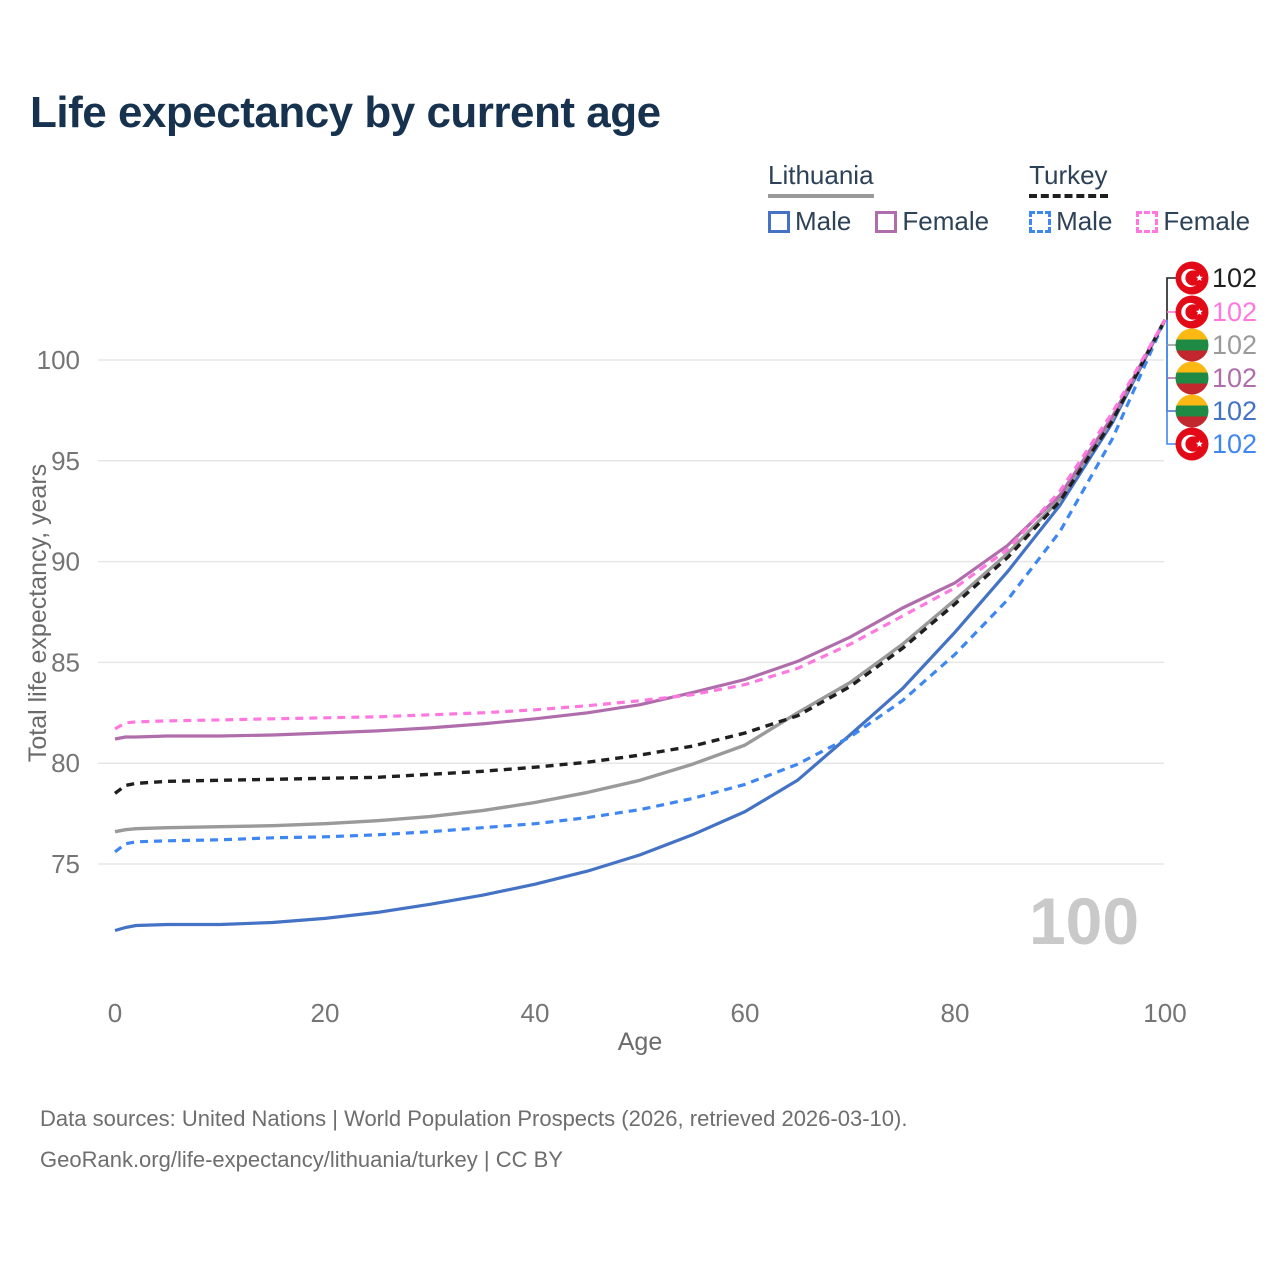 The width and height of the screenshot is (1280, 1280). What do you see at coordinates (1164, 1013) in the screenshot?
I see `x-tick-label: 100` at bounding box center [1164, 1013].